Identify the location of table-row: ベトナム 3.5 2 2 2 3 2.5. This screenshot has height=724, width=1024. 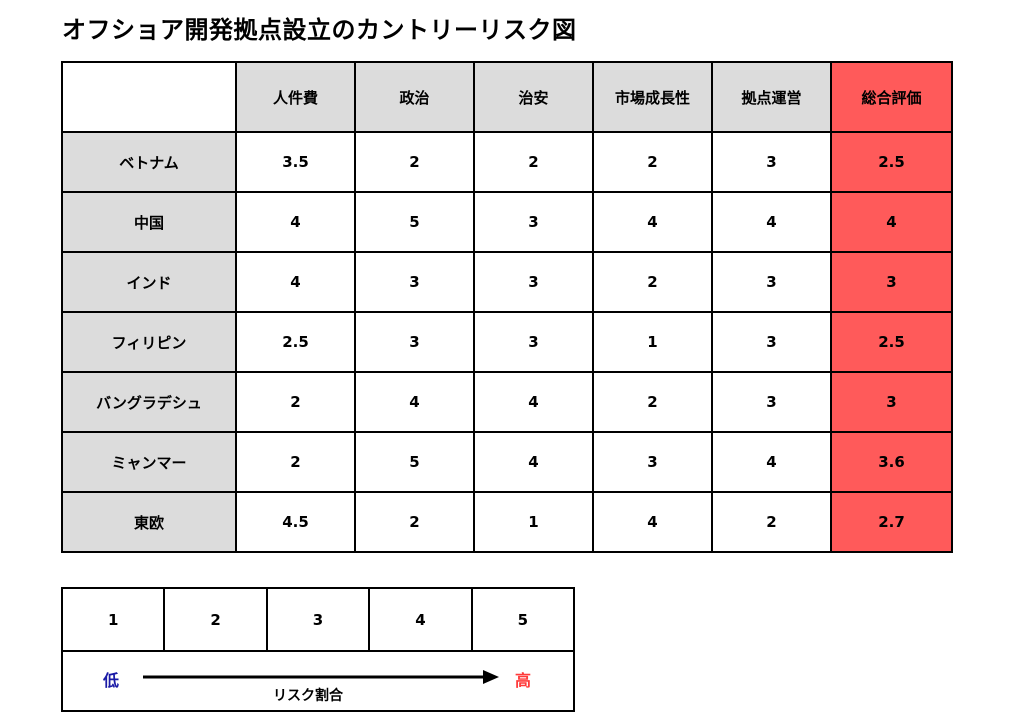
(507, 162).